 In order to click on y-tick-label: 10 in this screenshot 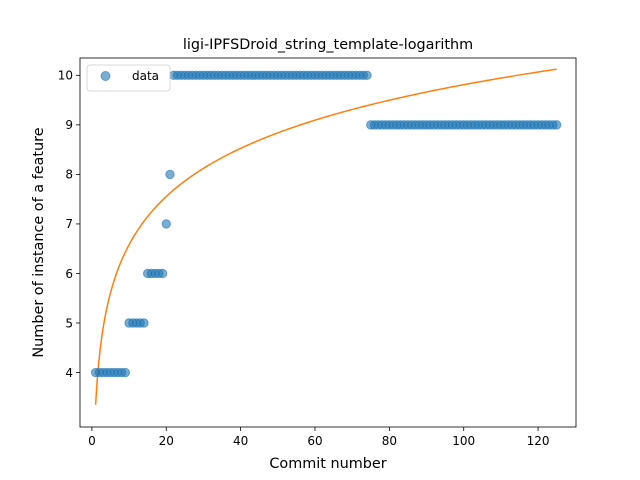, I will do `click(65, 76)`.